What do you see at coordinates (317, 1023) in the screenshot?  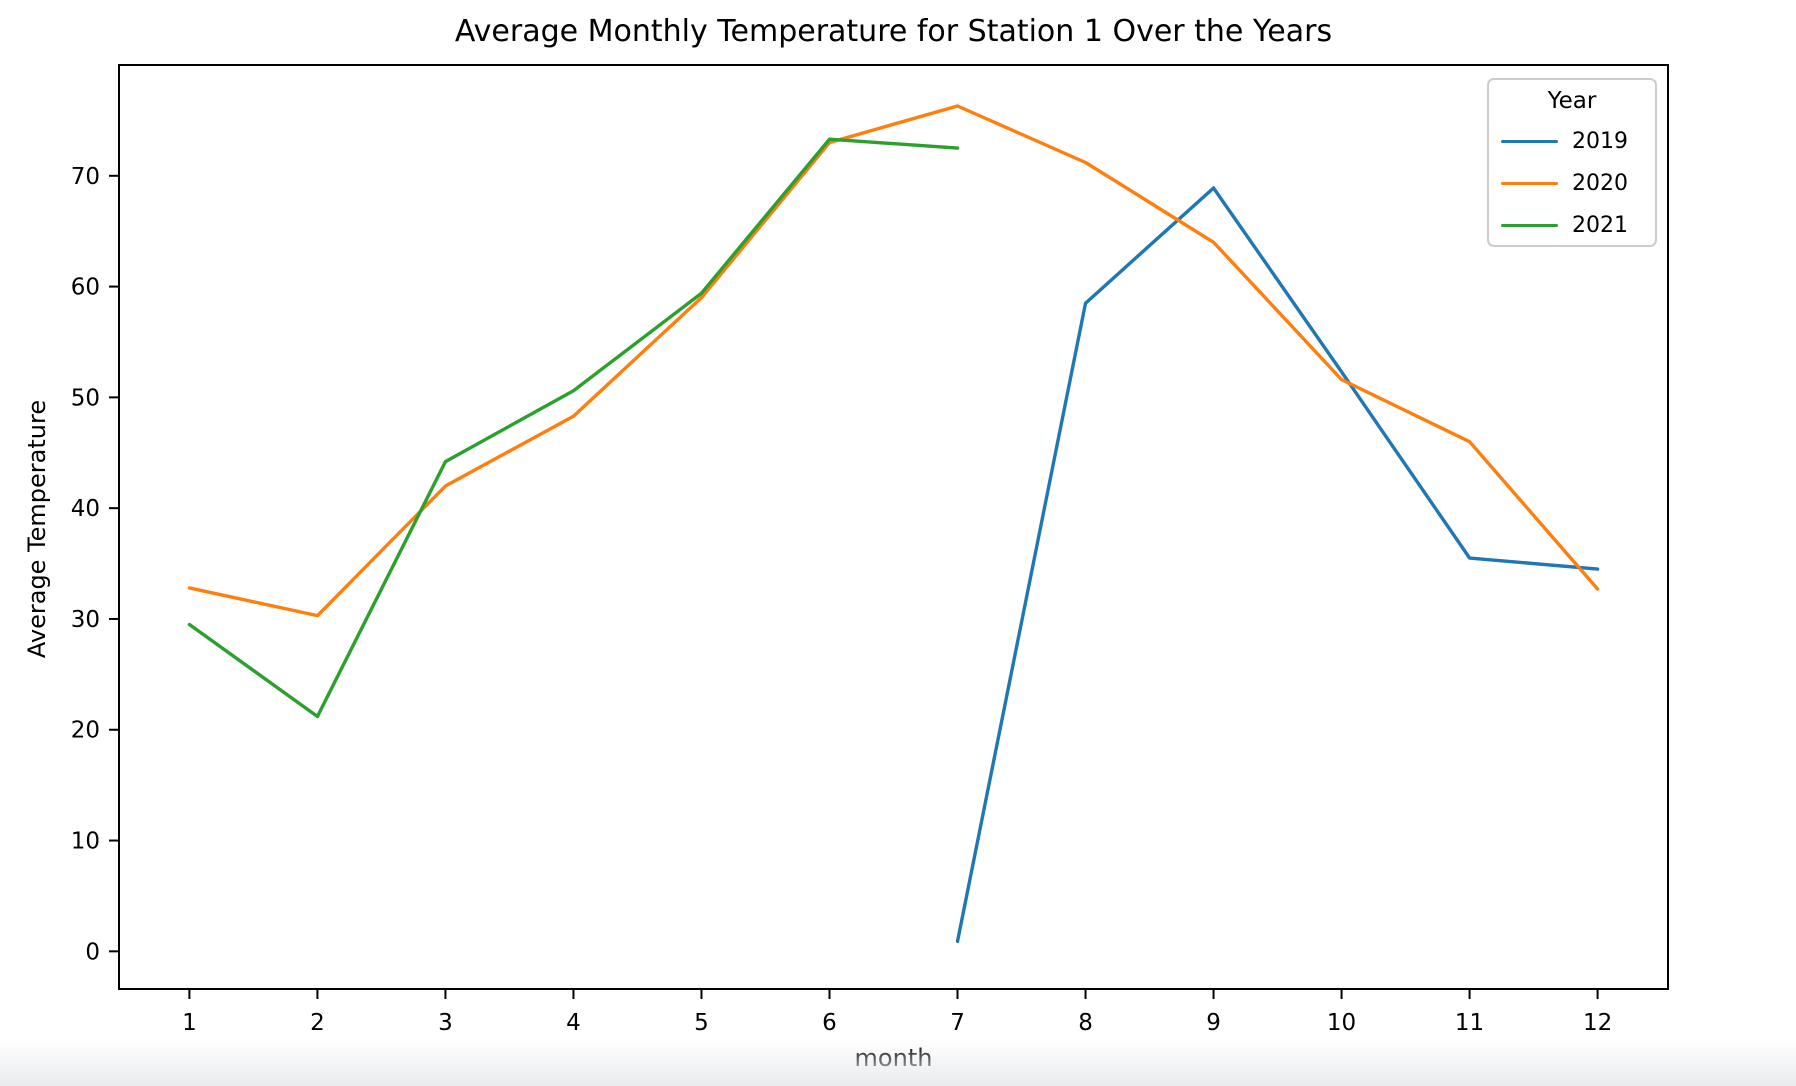 I see `x-tick-label: 2` at bounding box center [317, 1023].